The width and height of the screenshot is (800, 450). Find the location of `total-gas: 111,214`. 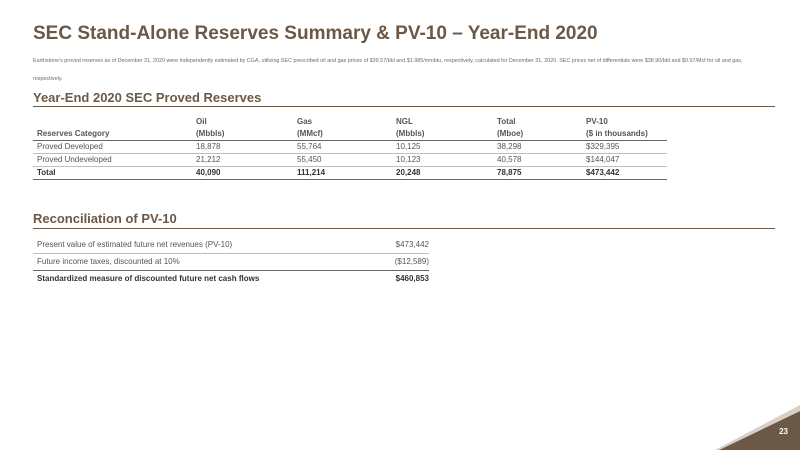

total-gas: 111,214 is located at coordinates (311, 172).